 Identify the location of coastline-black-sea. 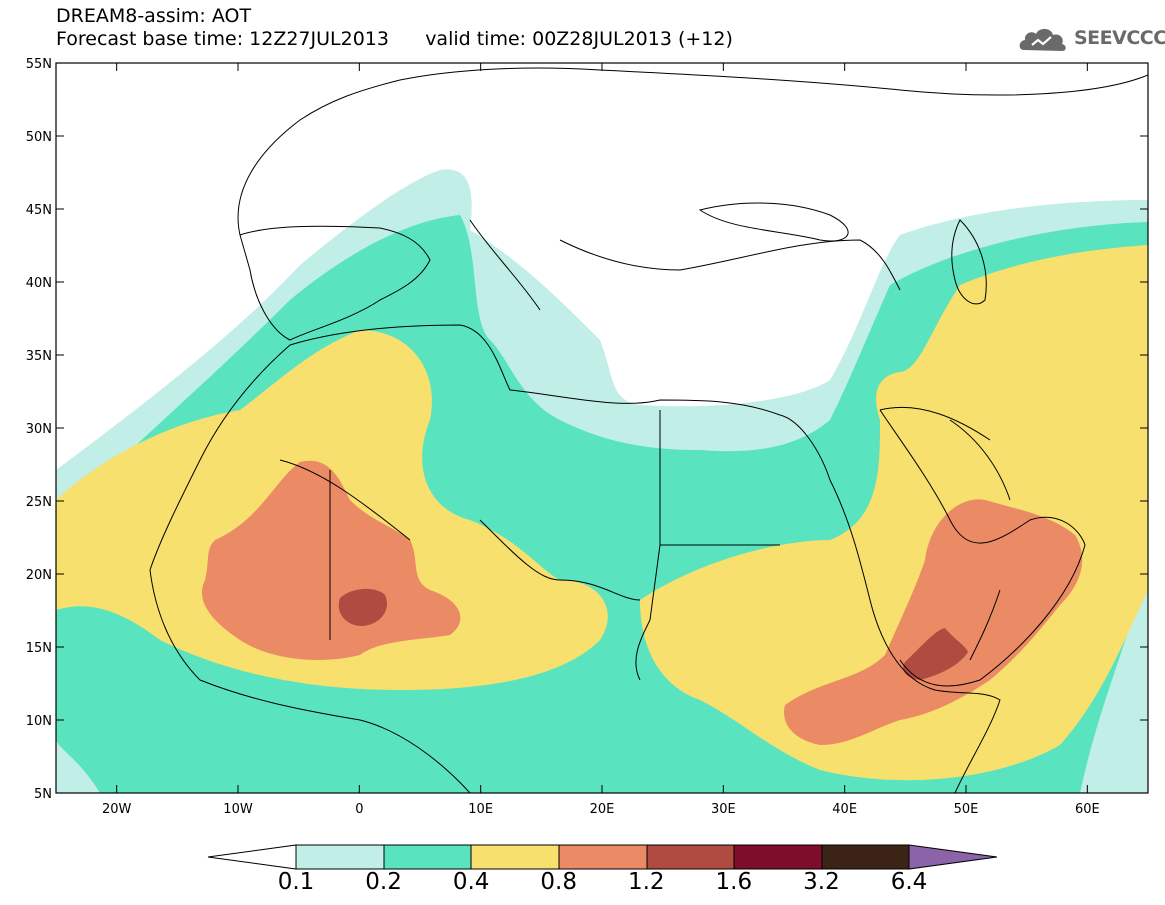
(773, 222).